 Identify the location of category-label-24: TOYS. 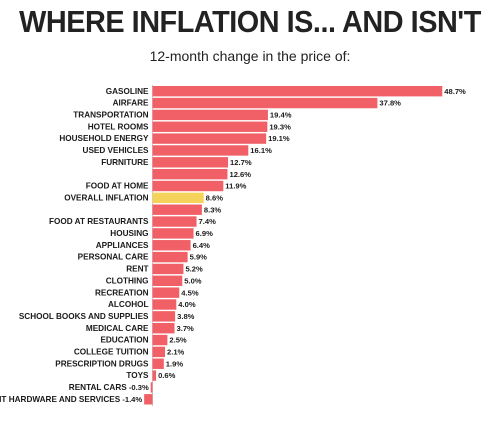
(137, 375).